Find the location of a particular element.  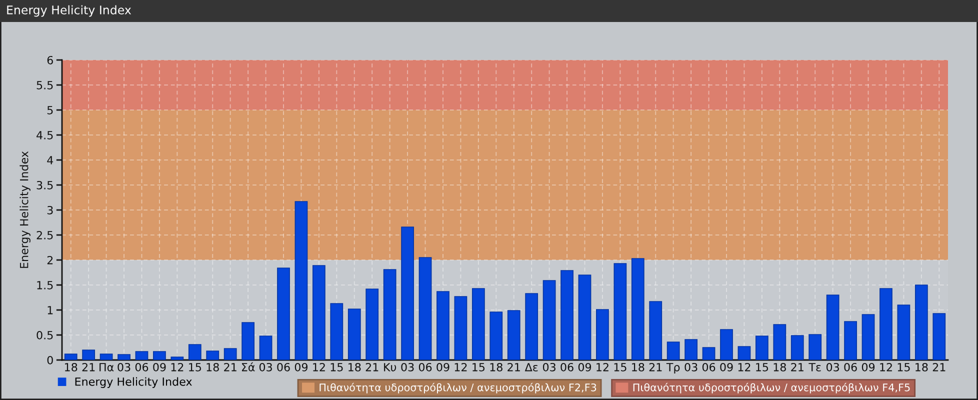

y-tick-label: 0 is located at coordinates (50, 360).